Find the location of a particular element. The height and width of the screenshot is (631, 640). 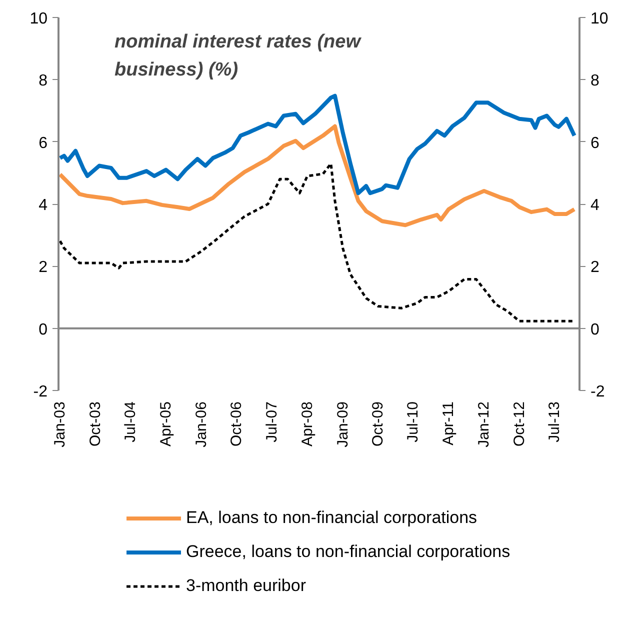

x-tick-label: Oct-09 is located at coordinates (378, 424).